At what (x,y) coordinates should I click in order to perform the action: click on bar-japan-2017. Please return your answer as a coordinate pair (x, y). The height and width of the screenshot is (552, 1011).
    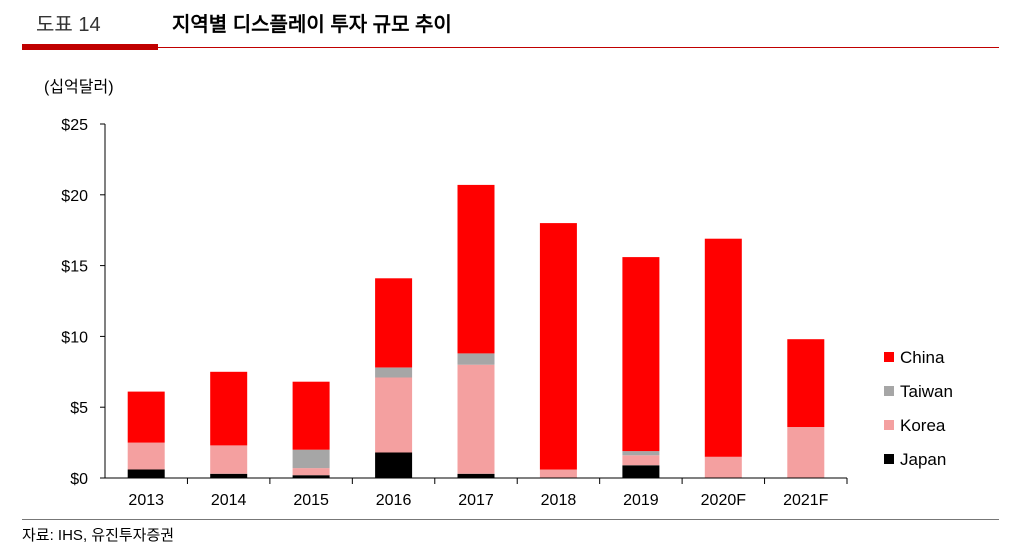
    Looking at the image, I should click on (476, 475).